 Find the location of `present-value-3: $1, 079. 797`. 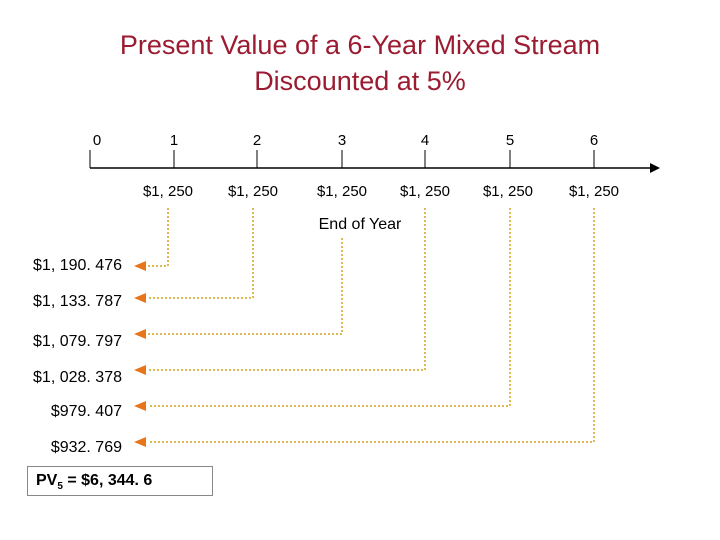

present-value-3: $1, 079. 797 is located at coordinates (77, 341).